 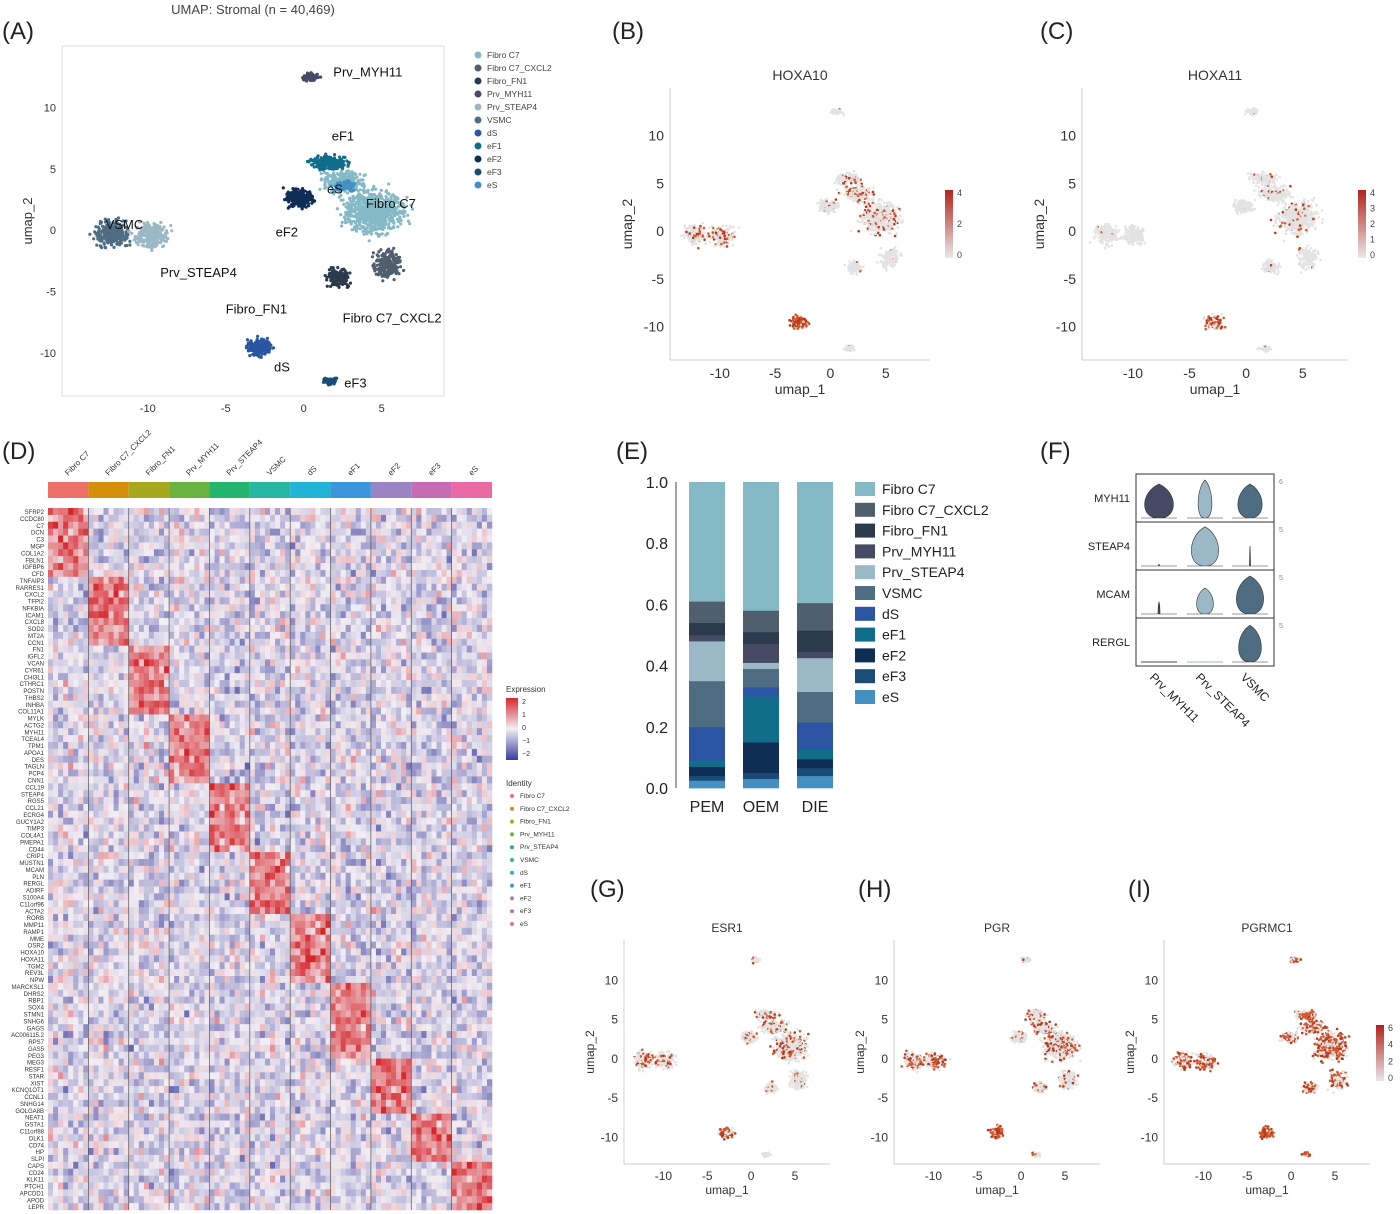 What do you see at coordinates (287, 231) in the screenshot?
I see `cluster-label: eF2` at bounding box center [287, 231].